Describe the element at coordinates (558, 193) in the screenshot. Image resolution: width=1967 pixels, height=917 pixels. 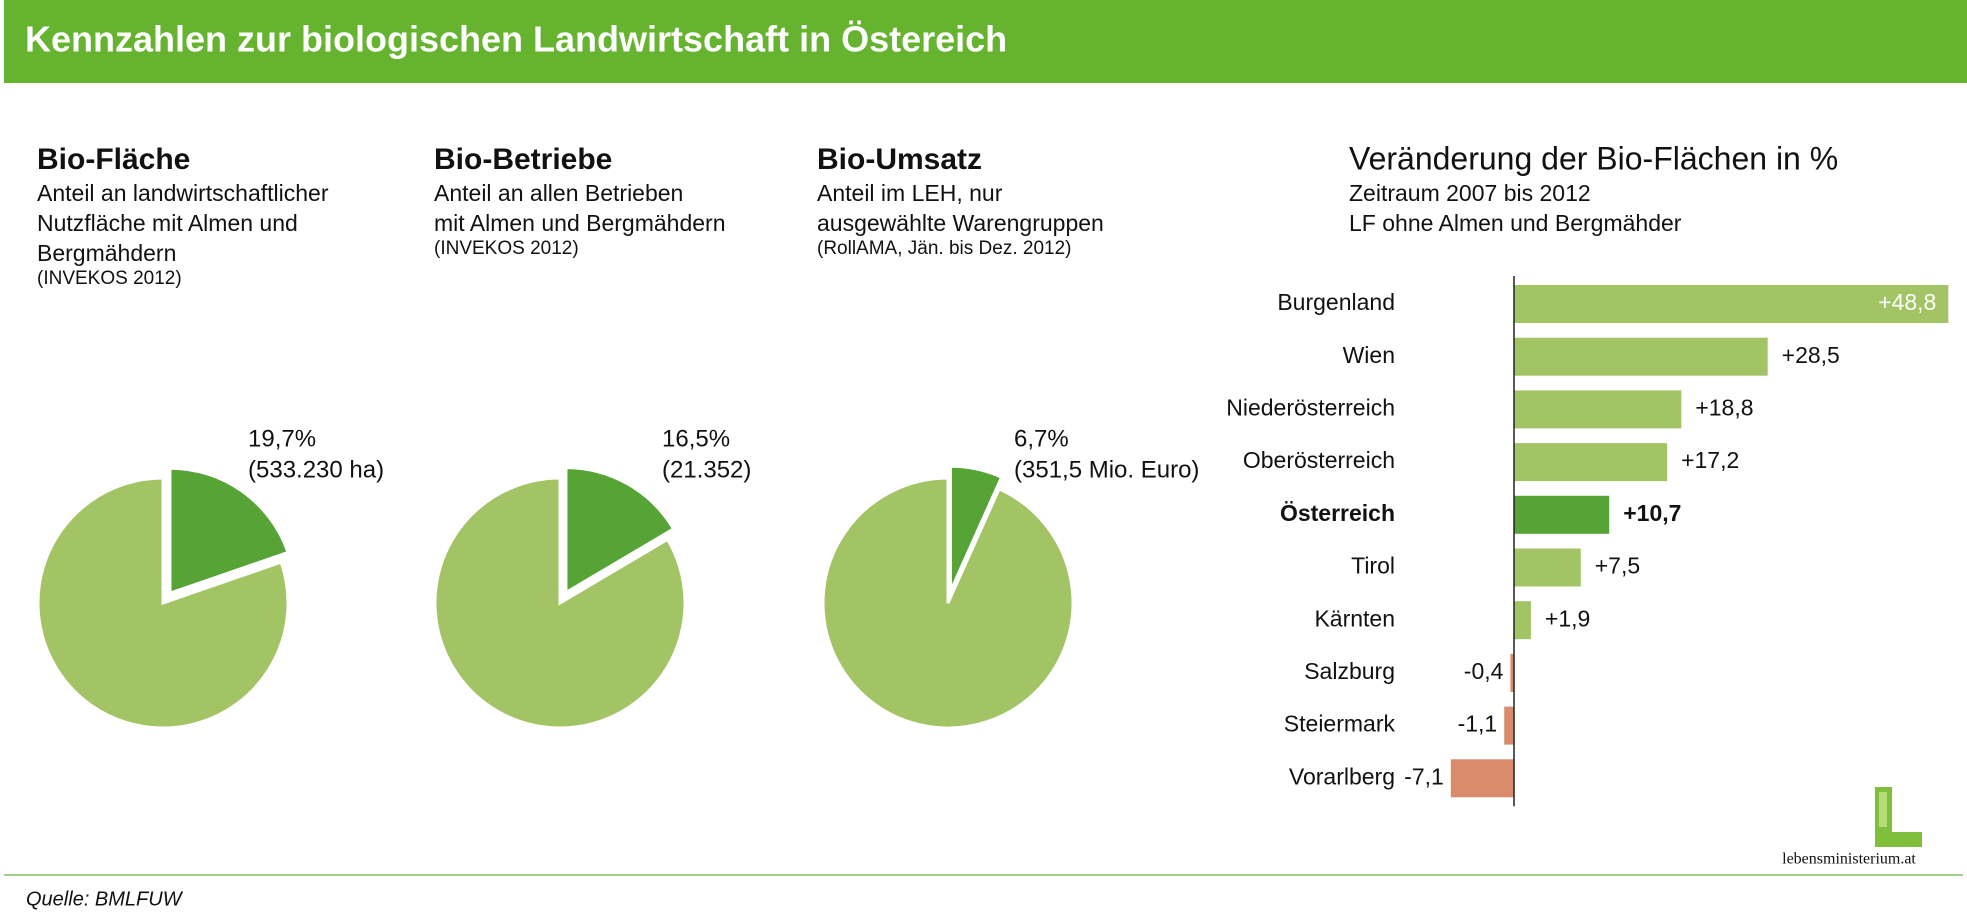
I see `chart-subtitle: Anteil an allen Betrieben` at that location.